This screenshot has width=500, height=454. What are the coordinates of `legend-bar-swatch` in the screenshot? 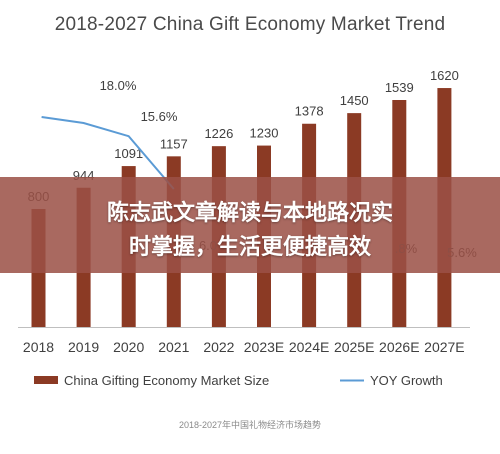 It's located at (46, 380).